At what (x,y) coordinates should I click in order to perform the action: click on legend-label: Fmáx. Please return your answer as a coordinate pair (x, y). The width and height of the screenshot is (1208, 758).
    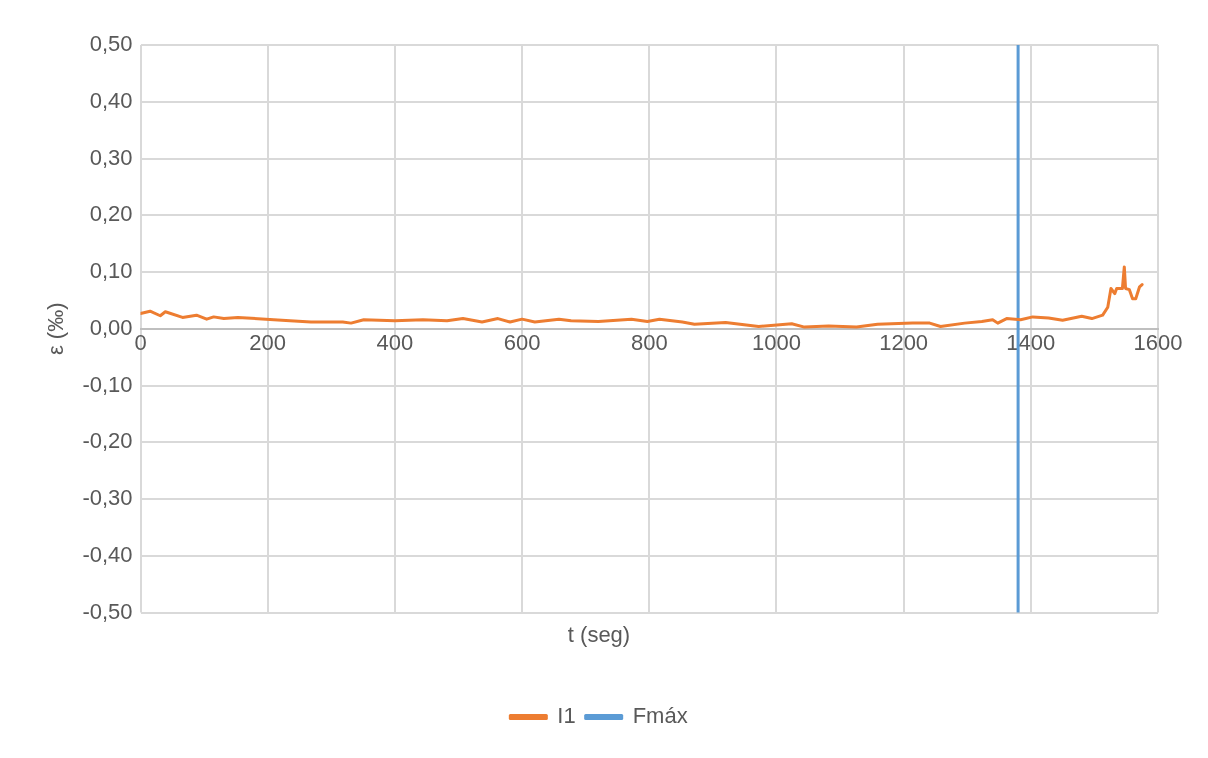
    Looking at the image, I should click on (660, 716).